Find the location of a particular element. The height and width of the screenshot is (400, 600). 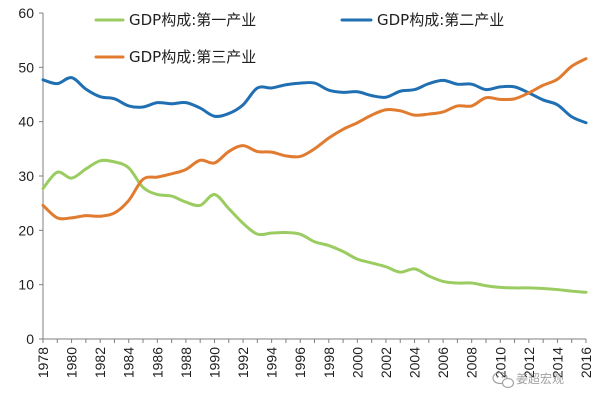

legend-item-primary: GDP构成:第一产业 is located at coordinates (175, 20).